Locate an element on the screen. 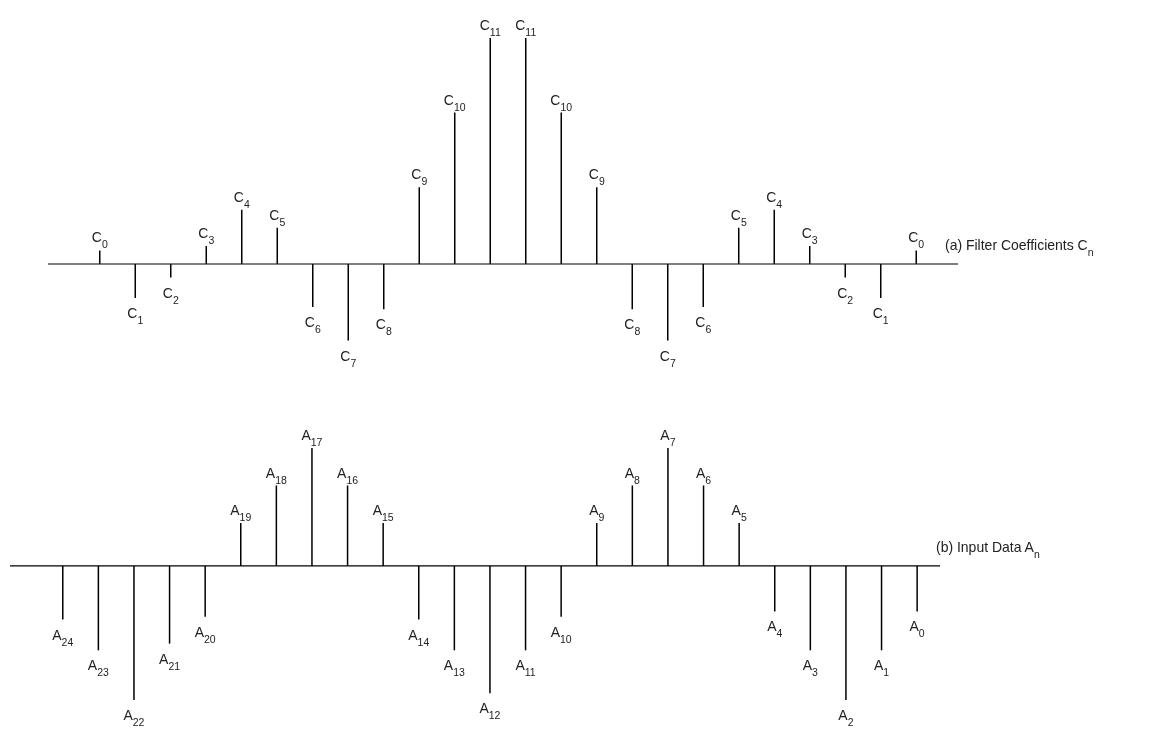  x-tick-label: A$_{9}$ is located at coordinates (597, 512).